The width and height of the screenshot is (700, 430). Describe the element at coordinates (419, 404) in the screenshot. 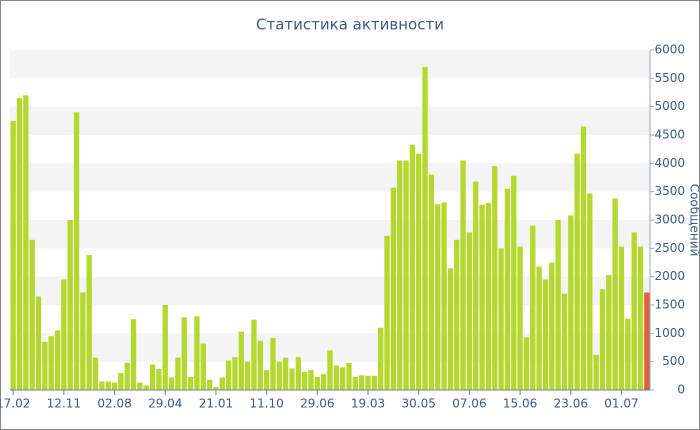

I see `x-tick-label: 30.05` at that location.